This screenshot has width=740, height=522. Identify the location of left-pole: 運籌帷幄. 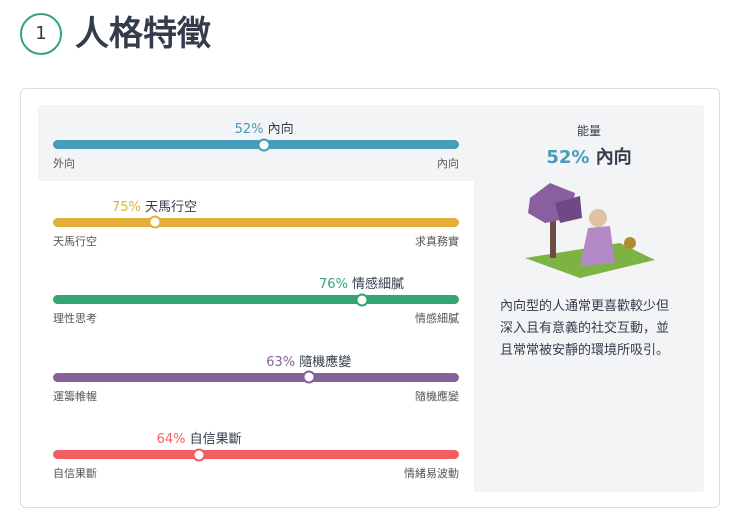
(75, 396).